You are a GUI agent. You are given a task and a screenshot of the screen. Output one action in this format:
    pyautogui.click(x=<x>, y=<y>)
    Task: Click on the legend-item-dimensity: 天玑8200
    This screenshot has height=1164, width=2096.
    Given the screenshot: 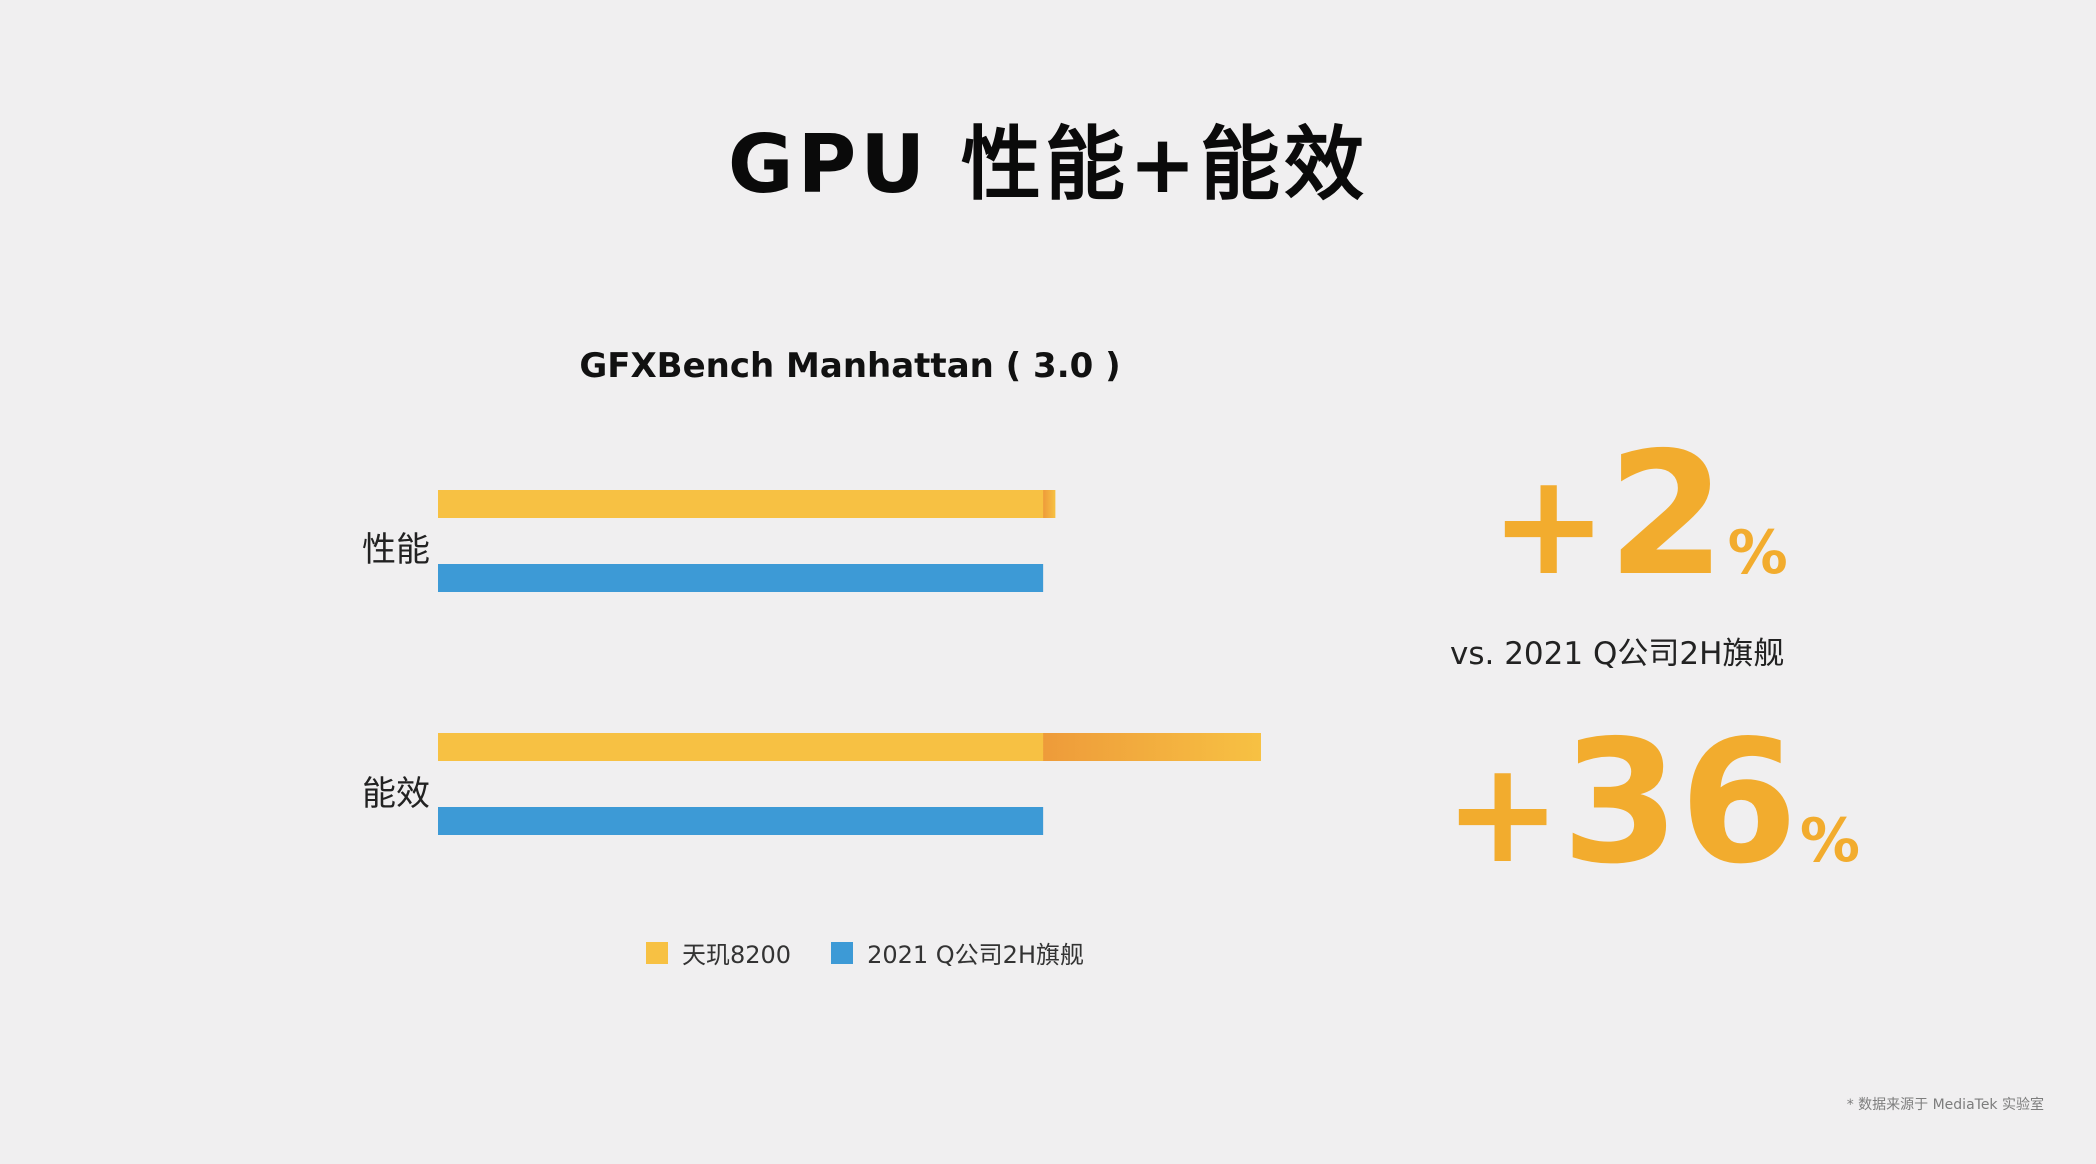 What is the action you would take?
    pyautogui.click(x=718, y=952)
    